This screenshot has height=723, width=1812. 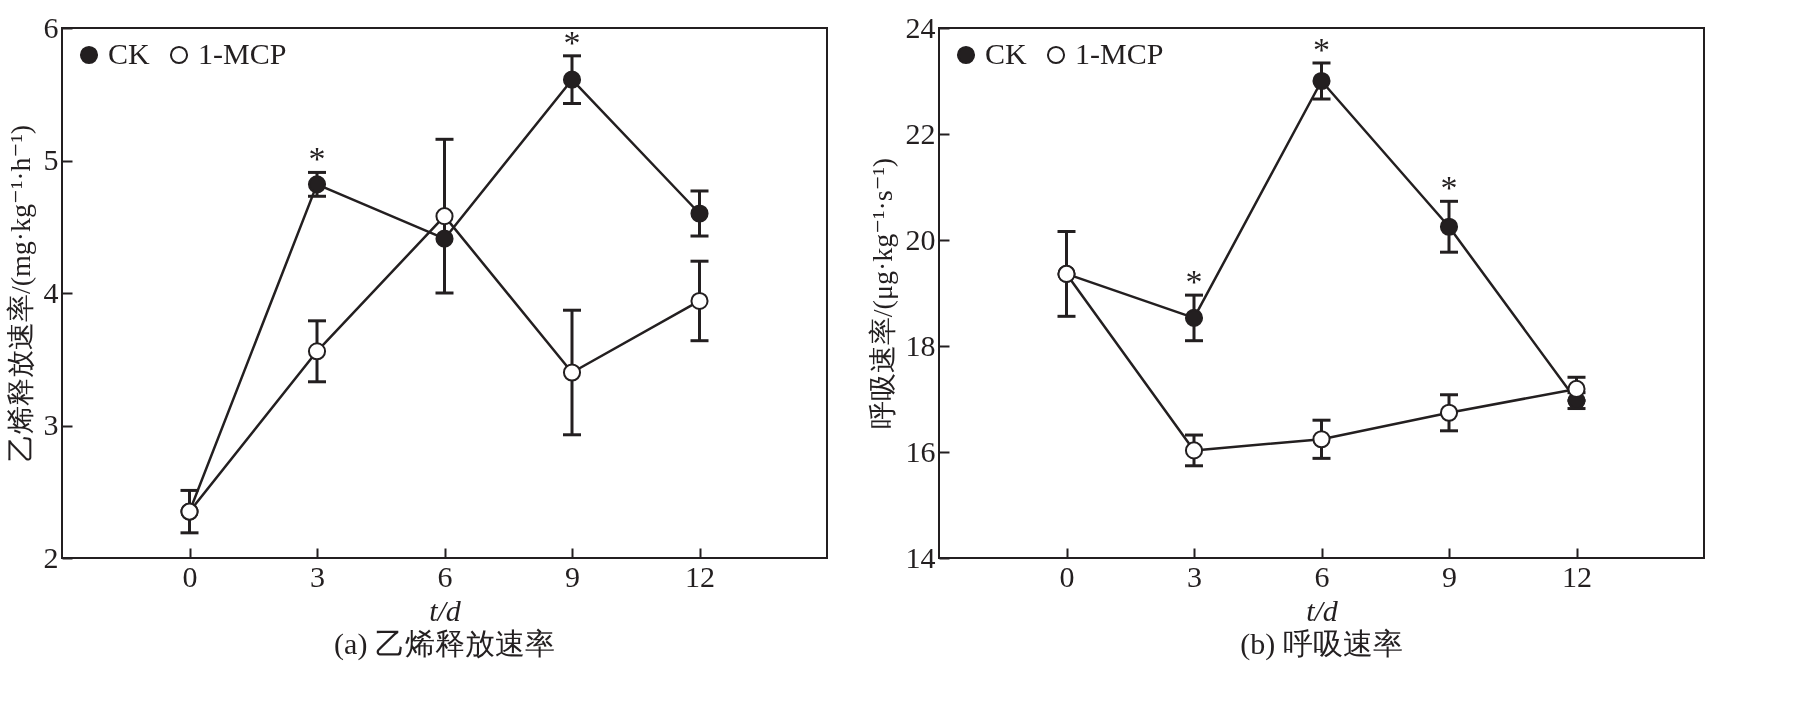 I want to click on y-tick-label: 6, so click(x=51, y=27).